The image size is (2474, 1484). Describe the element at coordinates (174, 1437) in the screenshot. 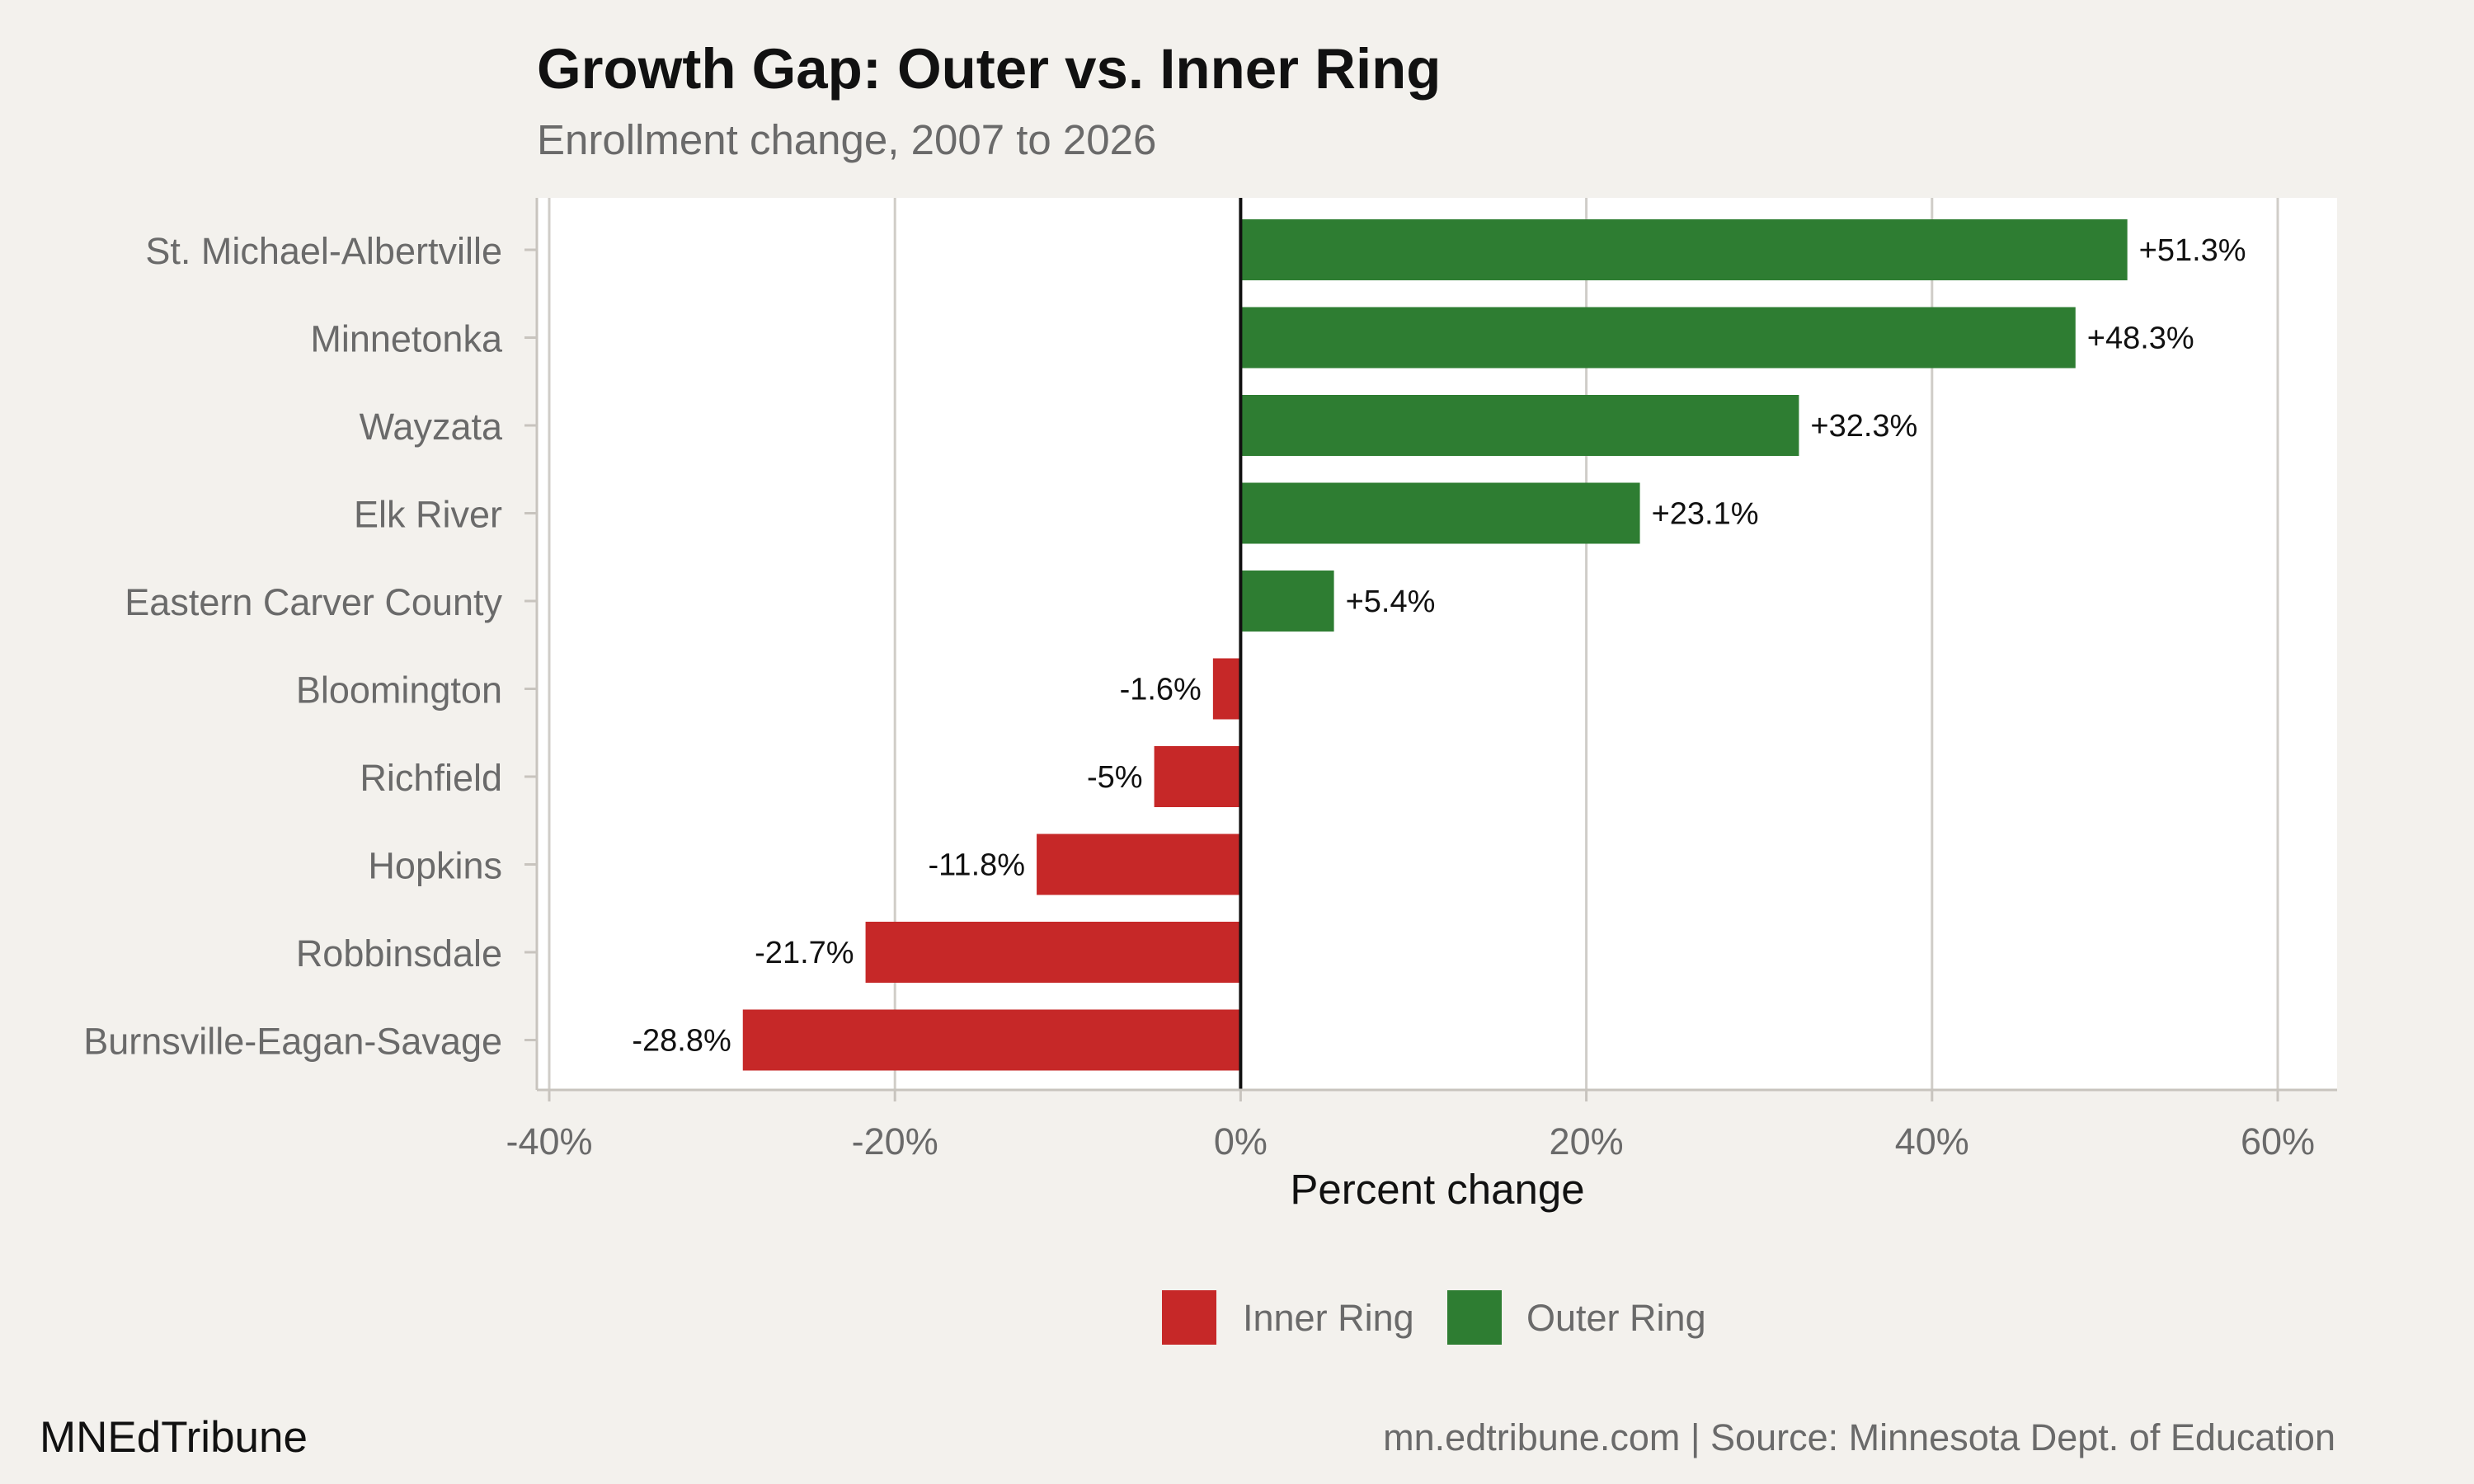

I see `brand-logo-text: MNEdTribune` at that location.